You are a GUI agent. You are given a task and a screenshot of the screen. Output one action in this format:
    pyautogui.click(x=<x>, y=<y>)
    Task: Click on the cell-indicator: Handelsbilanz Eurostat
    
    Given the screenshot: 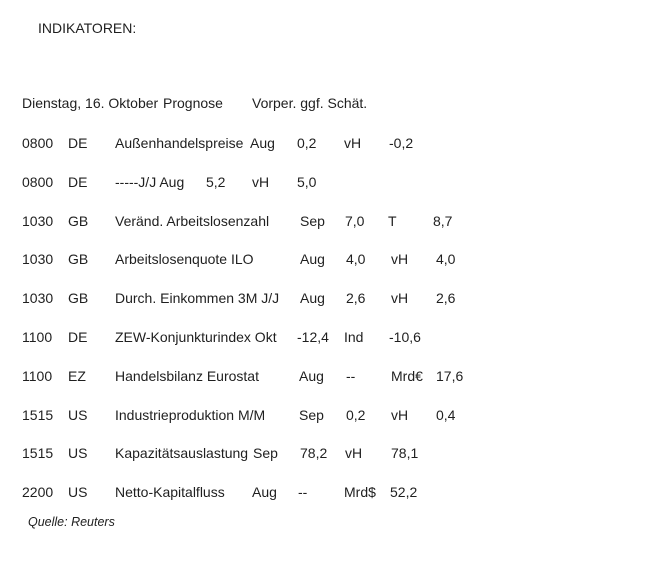 What is the action you would take?
    pyautogui.click(x=187, y=376)
    